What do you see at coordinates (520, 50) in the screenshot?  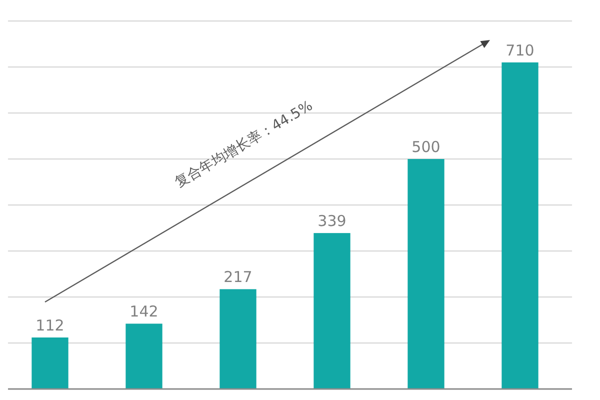 I see `data-label: 710` at bounding box center [520, 50].